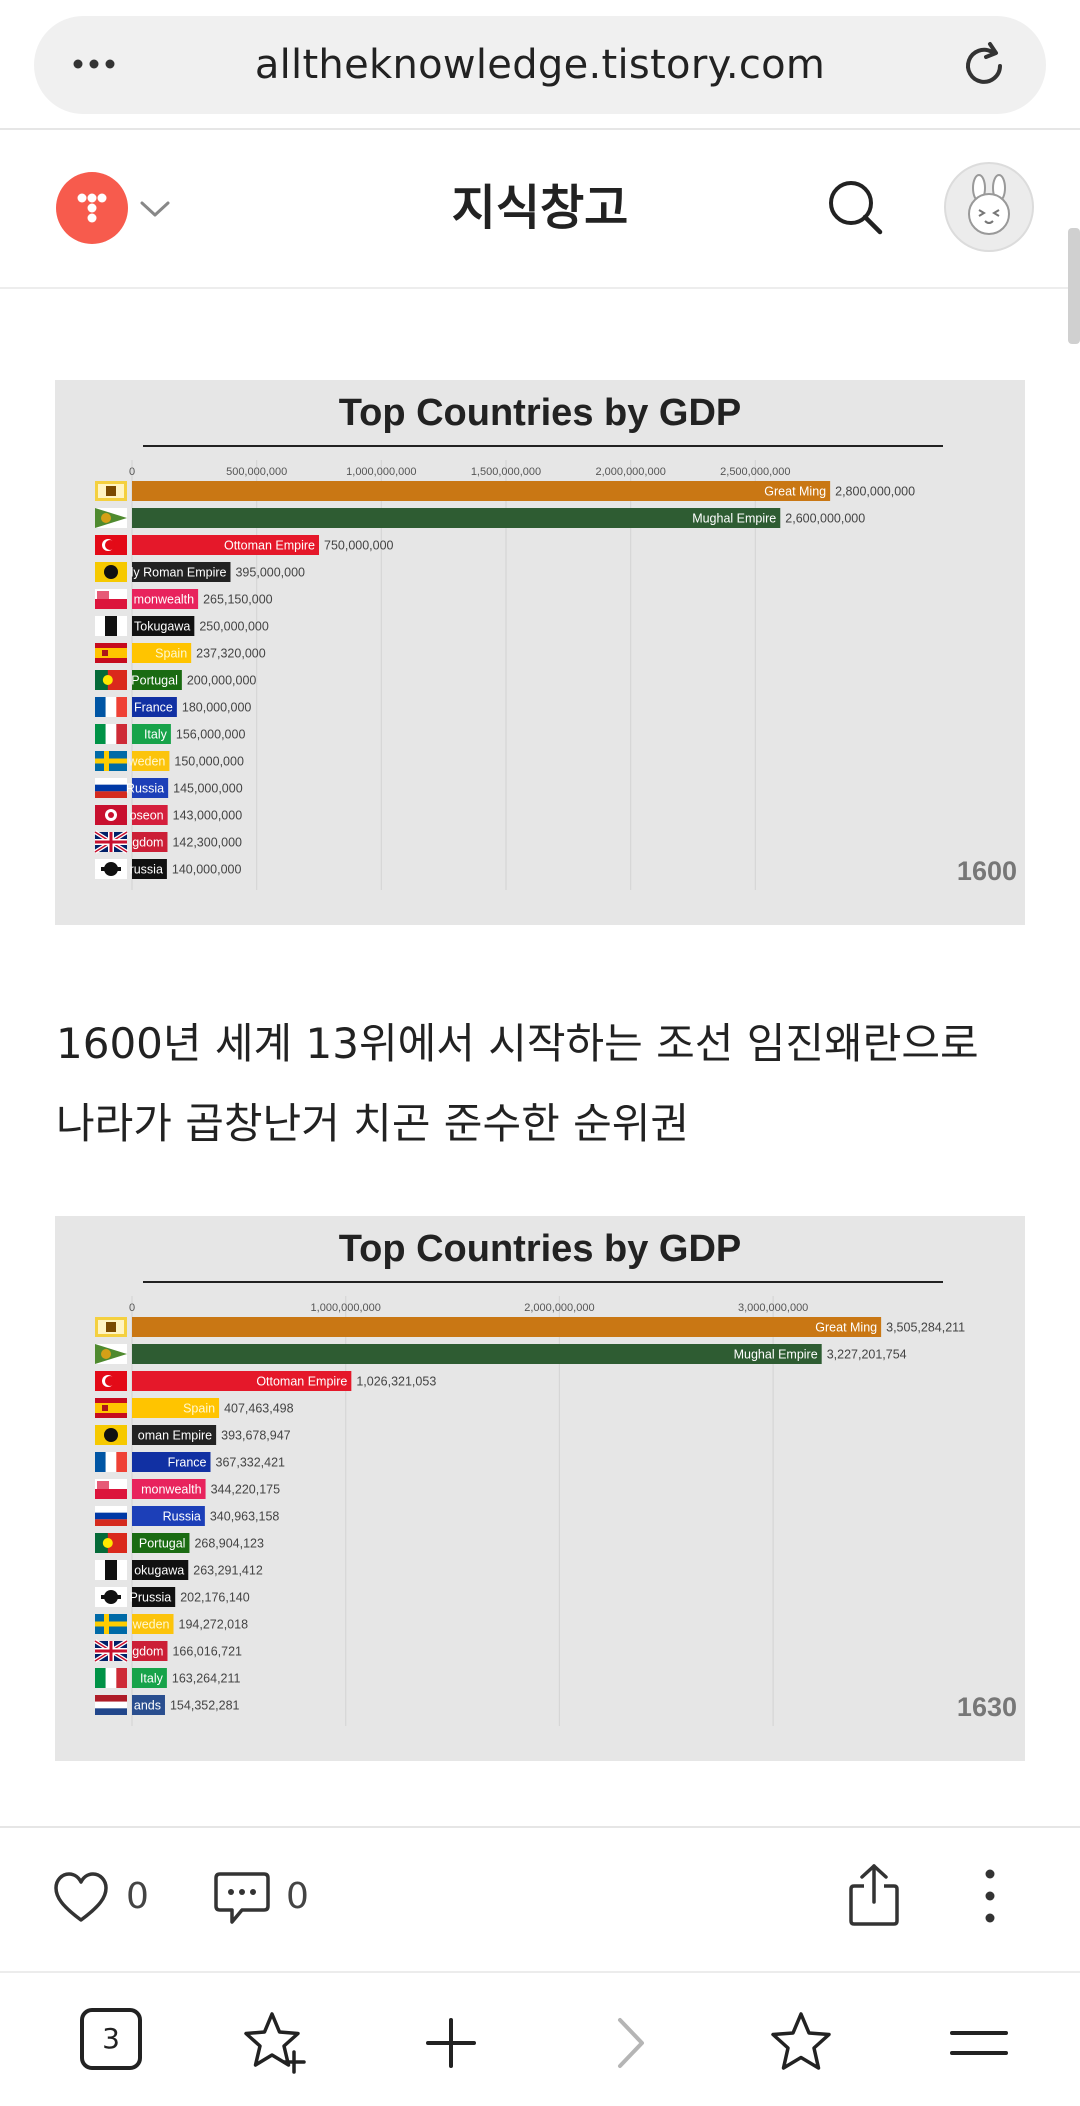 This screenshot has height=2106, width=1080. I want to click on tick-label: 1,500,000,000, so click(506, 472).